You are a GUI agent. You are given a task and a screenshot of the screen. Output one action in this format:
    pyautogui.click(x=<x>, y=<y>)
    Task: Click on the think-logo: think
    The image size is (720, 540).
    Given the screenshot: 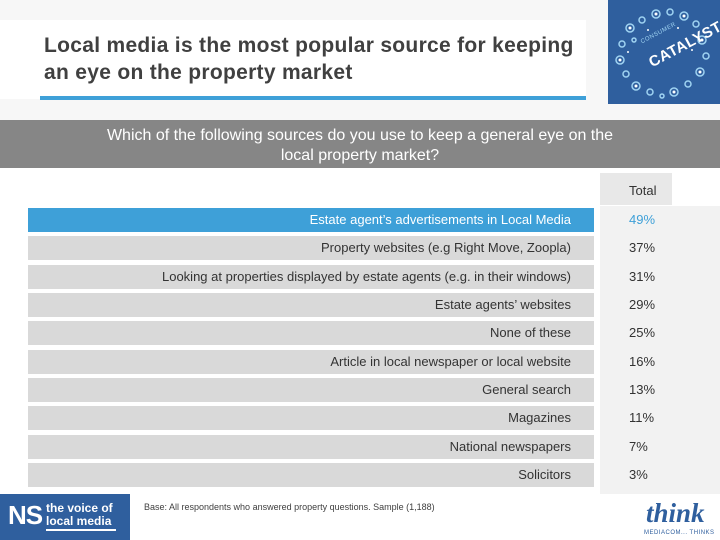 What is the action you would take?
    pyautogui.click(x=675, y=513)
    